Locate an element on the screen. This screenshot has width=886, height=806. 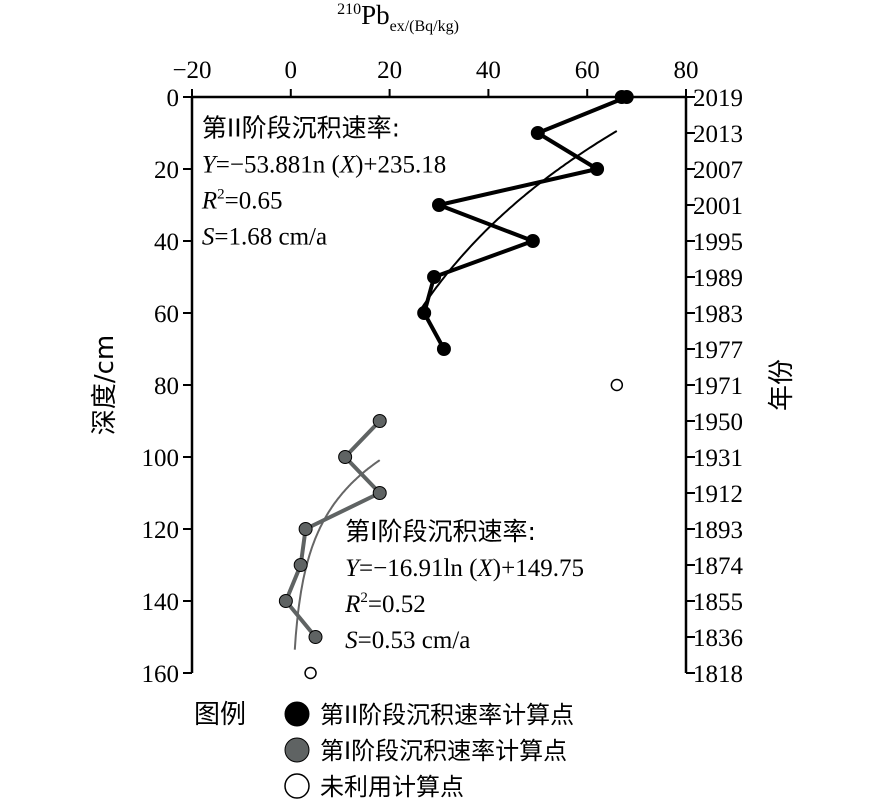
annotation-text: =1.68 cm/a is located at coordinates (270, 237).